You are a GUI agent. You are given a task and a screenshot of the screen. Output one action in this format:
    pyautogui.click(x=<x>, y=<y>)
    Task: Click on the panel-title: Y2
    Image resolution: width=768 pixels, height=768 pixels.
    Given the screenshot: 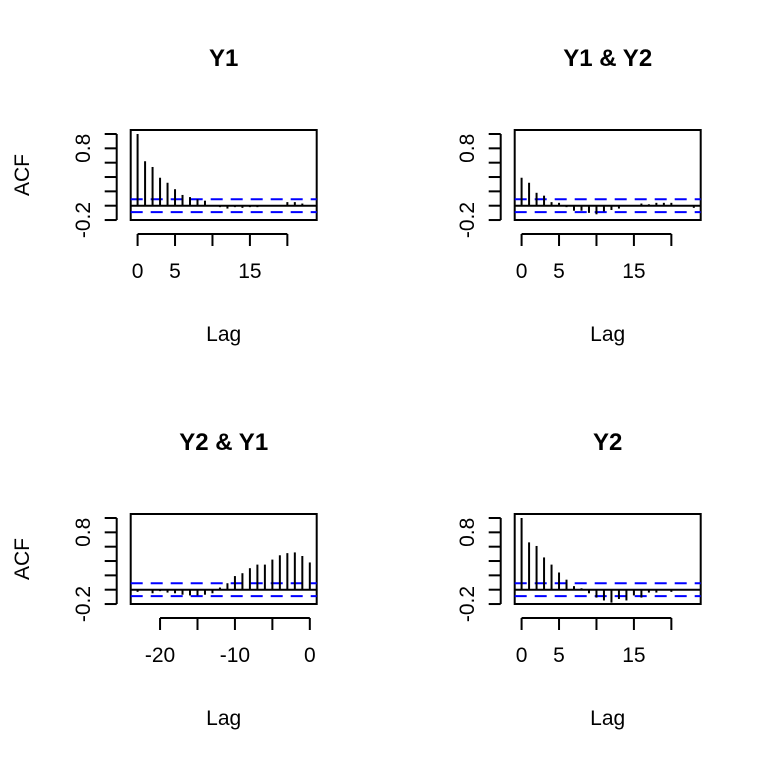 What is the action you would take?
    pyautogui.click(x=607, y=442)
    